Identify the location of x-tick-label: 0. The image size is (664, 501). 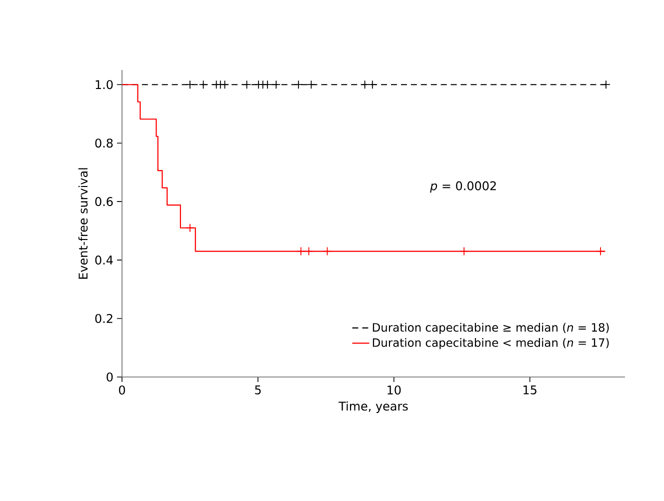
(122, 390).